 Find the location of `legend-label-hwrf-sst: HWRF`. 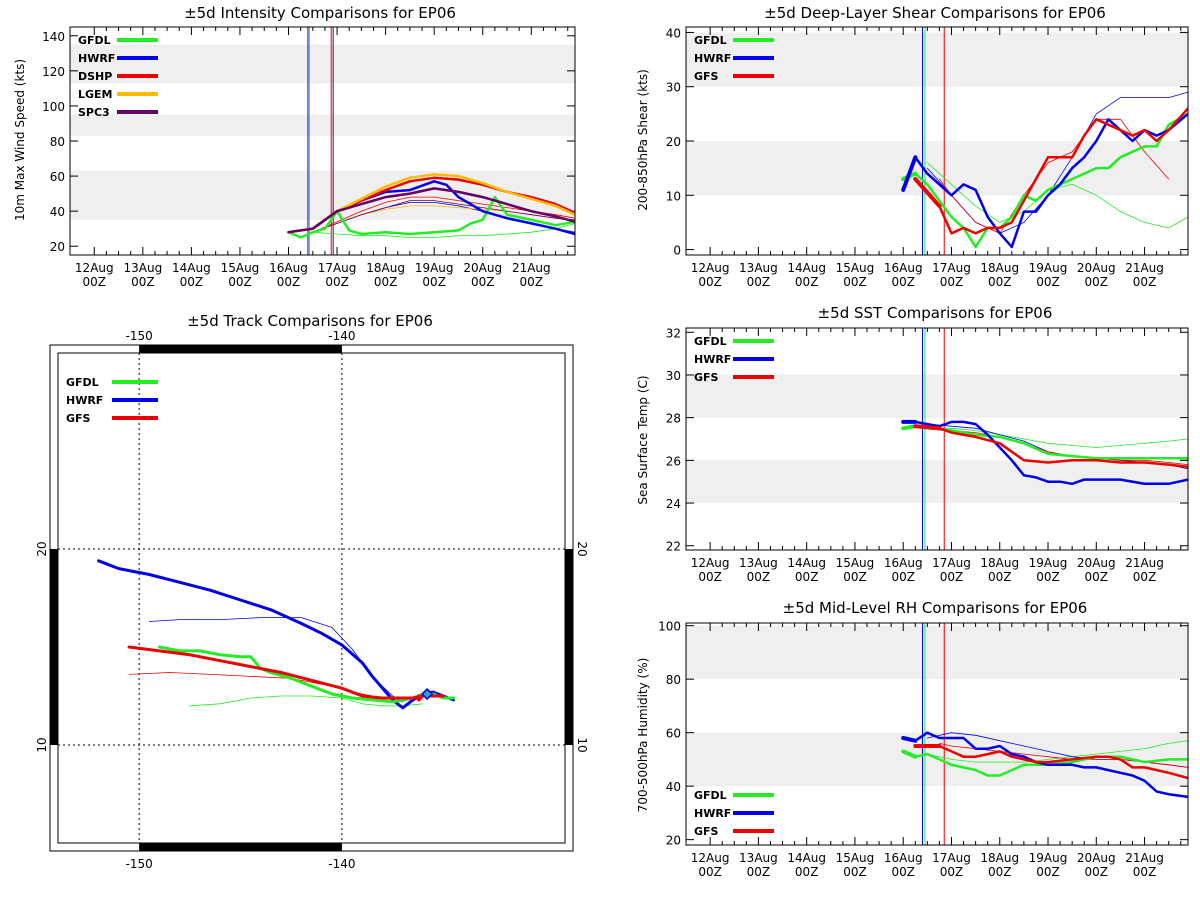

legend-label-hwrf-sst: HWRF is located at coordinates (712, 359).